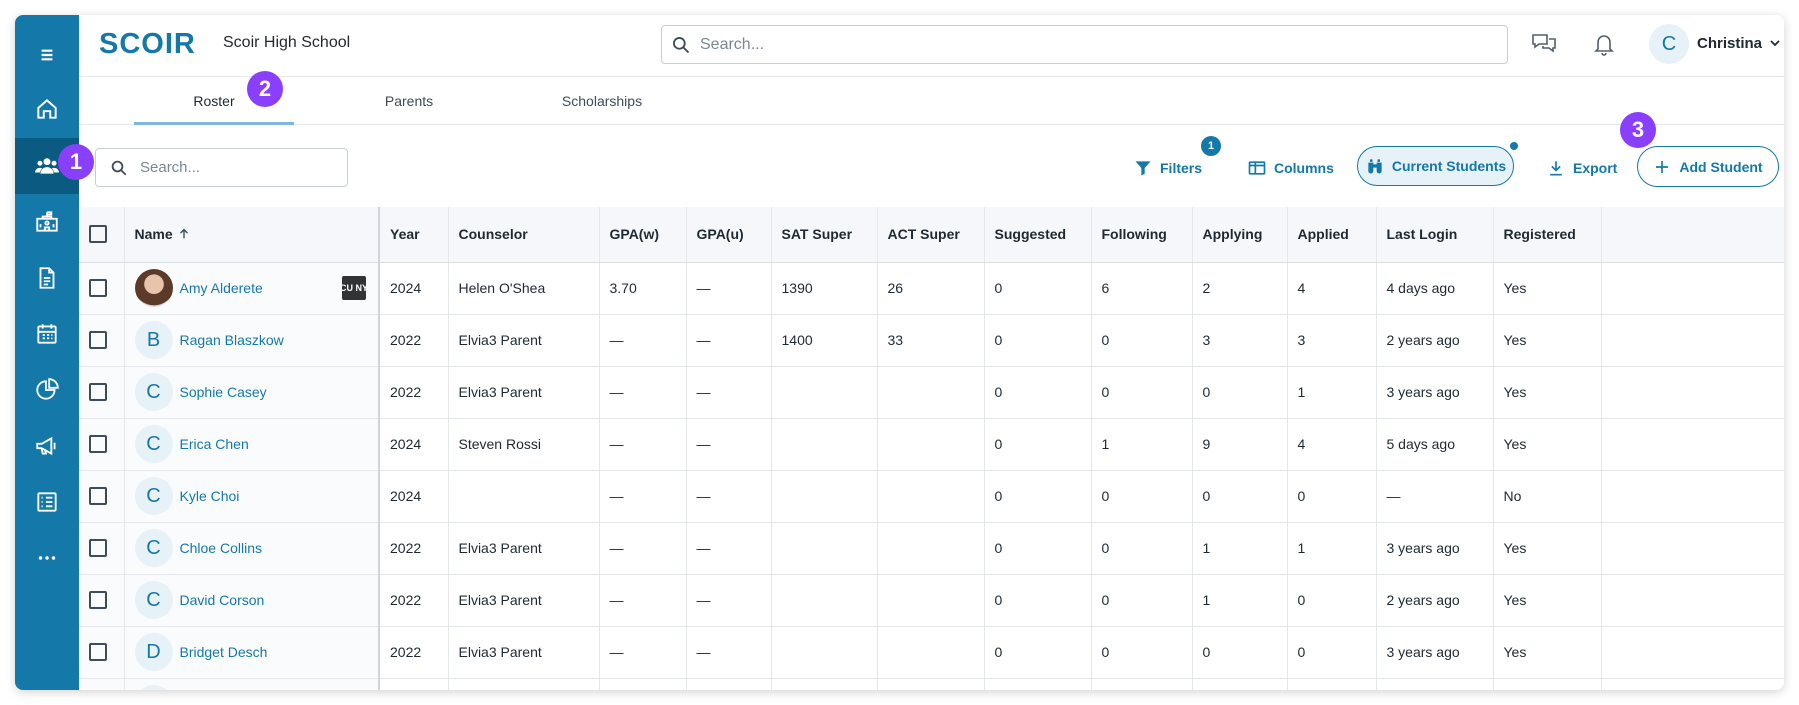 The height and width of the screenshot is (705, 1799). Describe the element at coordinates (47, 558) in the screenshot. I see `more-icon` at that location.